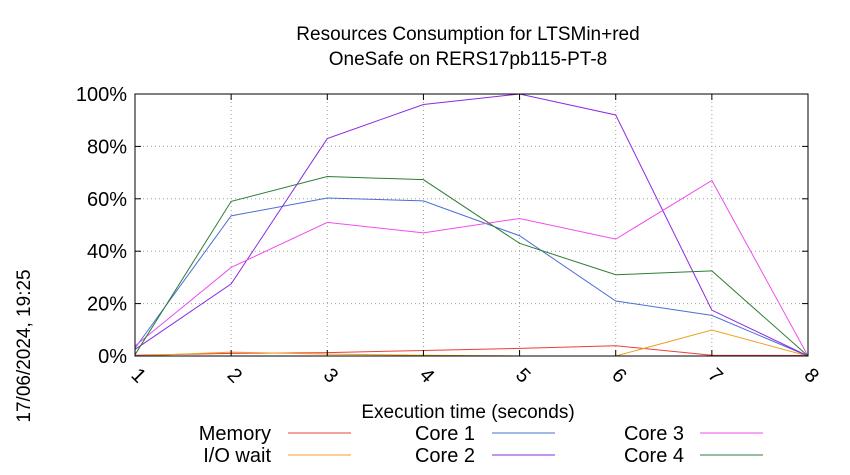  I want to click on series-line-memory, so click(471, 350).